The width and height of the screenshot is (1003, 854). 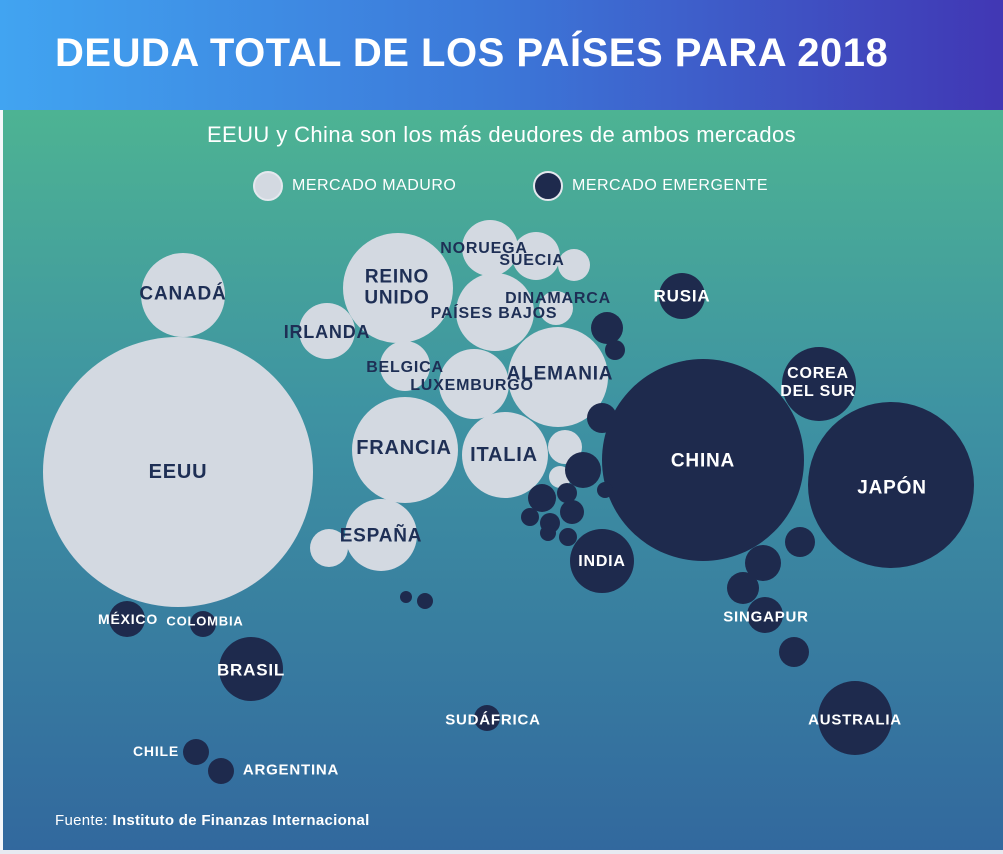 I want to click on legend-label: MERCADO MADURO, so click(x=374, y=185).